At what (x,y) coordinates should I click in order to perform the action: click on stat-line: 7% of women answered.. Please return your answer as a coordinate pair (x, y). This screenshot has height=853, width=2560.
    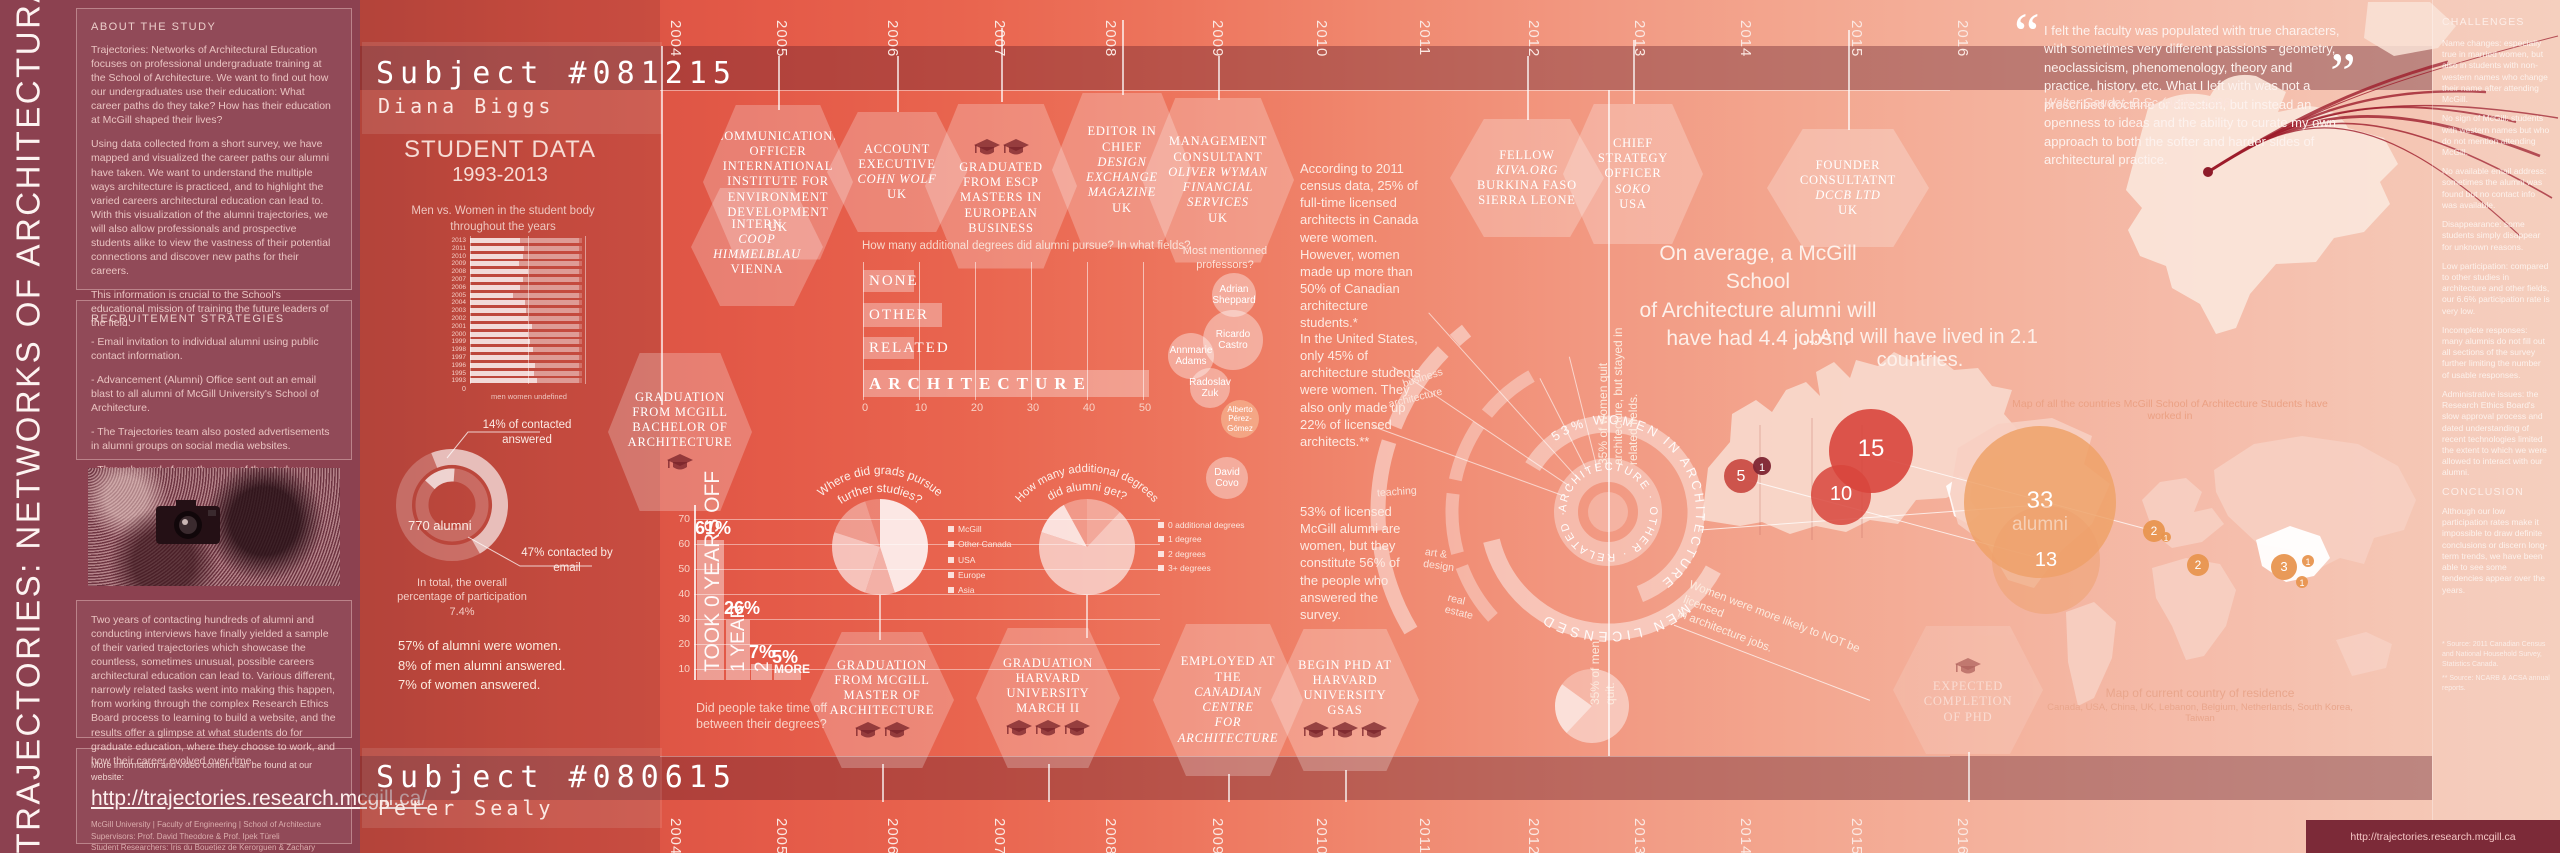
    Looking at the image, I should click on (469, 684).